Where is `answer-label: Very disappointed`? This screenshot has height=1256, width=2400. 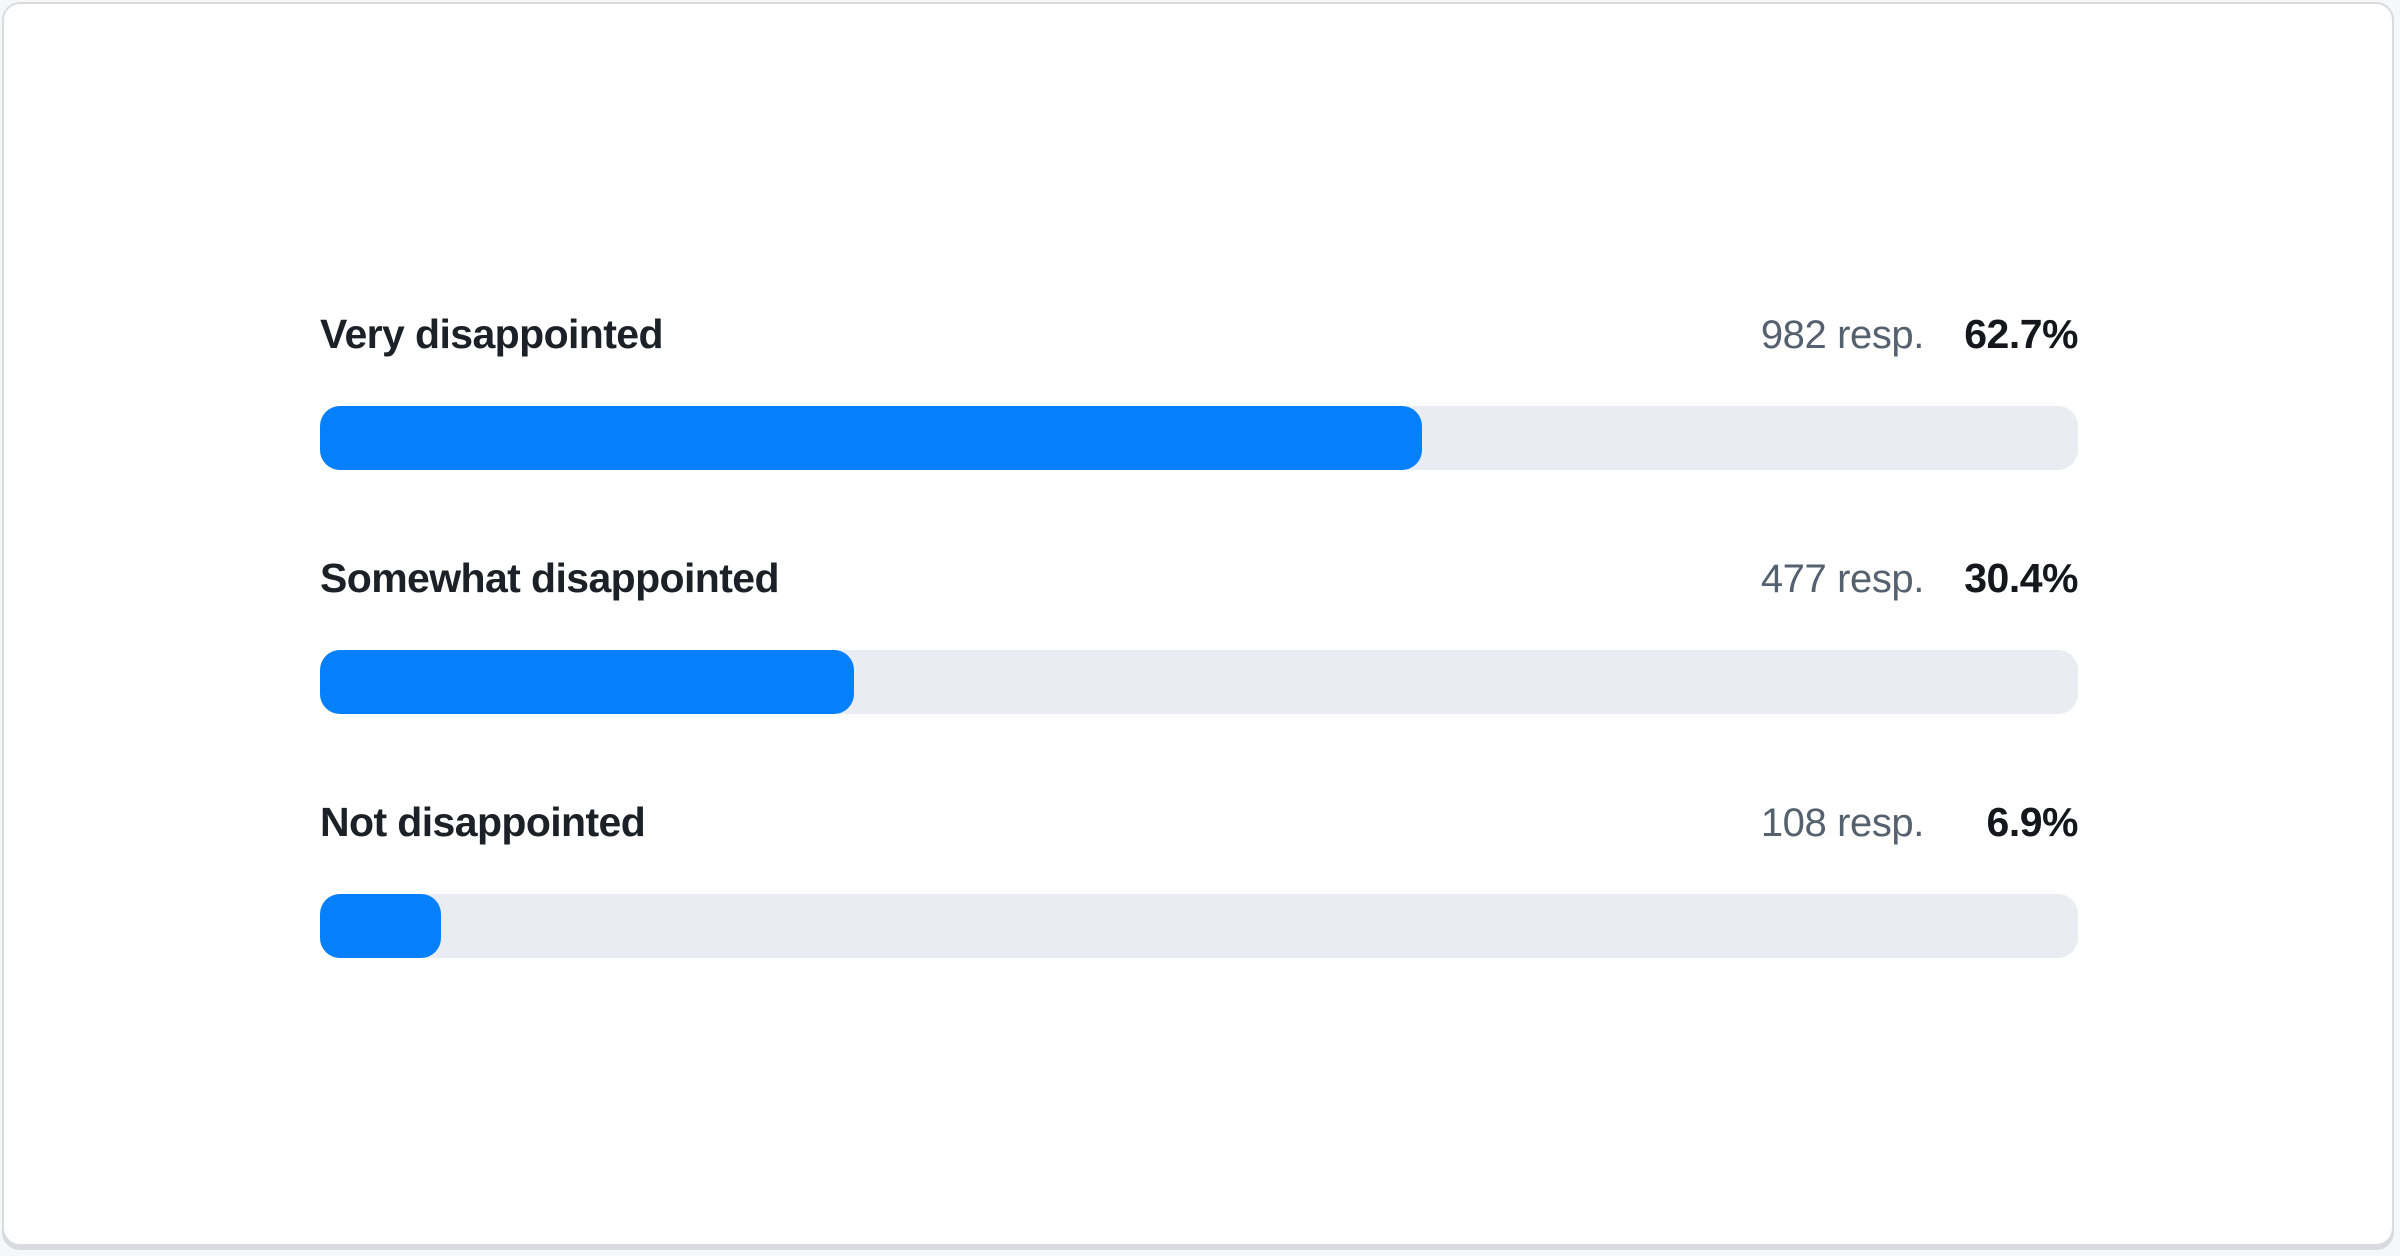 answer-label: Very disappointed is located at coordinates (492, 334).